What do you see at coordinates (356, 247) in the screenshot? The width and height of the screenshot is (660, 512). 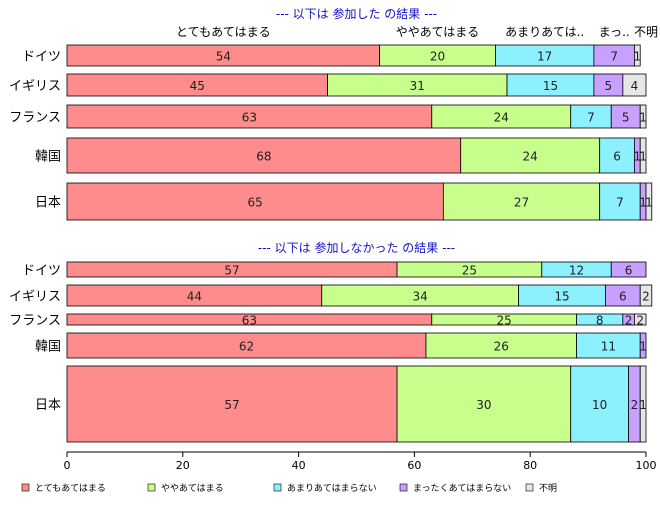 I see `panel-title: --- 以下は 参加しなかった の結果 ---` at bounding box center [356, 247].